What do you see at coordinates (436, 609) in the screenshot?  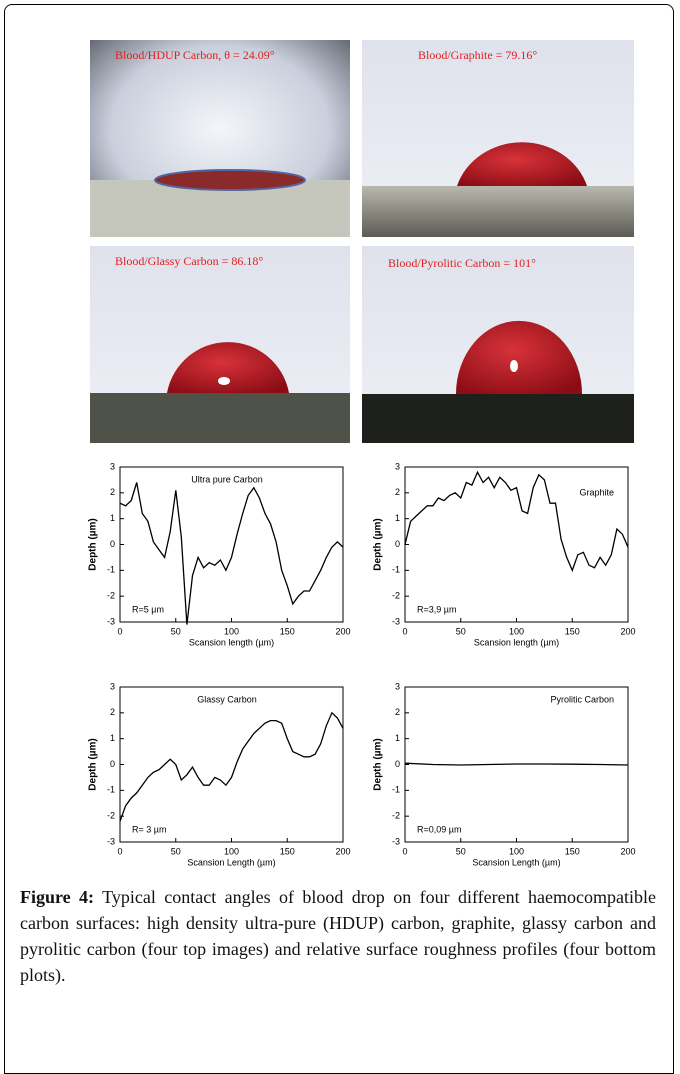 I see `roughness-note: R=3,9 µm` at bounding box center [436, 609].